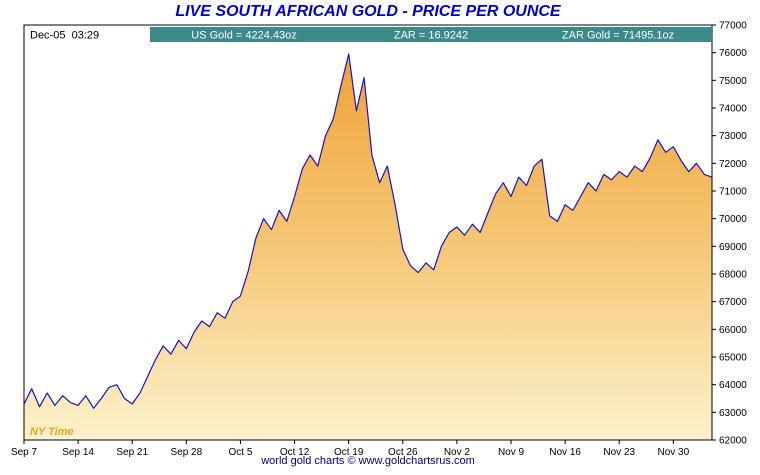 The height and width of the screenshot is (475, 760). I want to click on x-tick-label: Sep 14, so click(78, 452).